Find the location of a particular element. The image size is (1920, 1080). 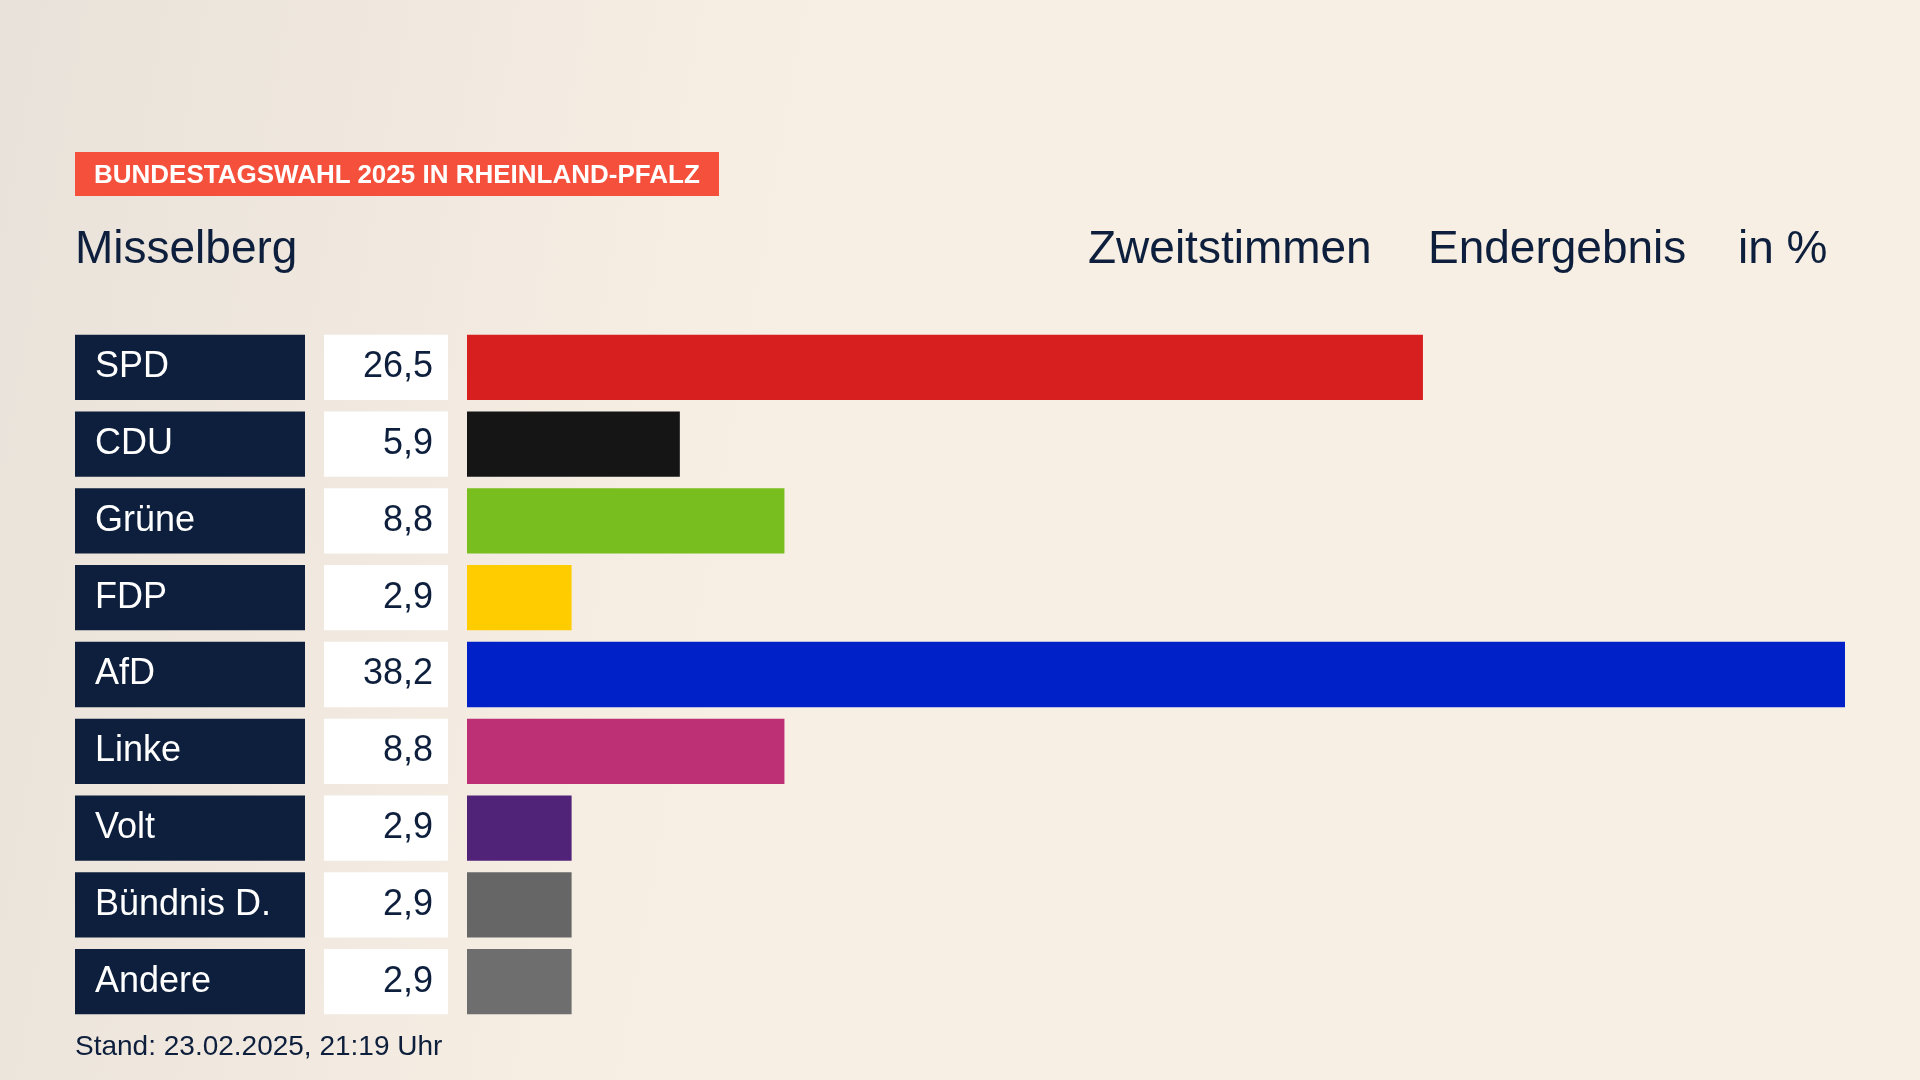

y-tick-label: SPD is located at coordinates (132, 365).